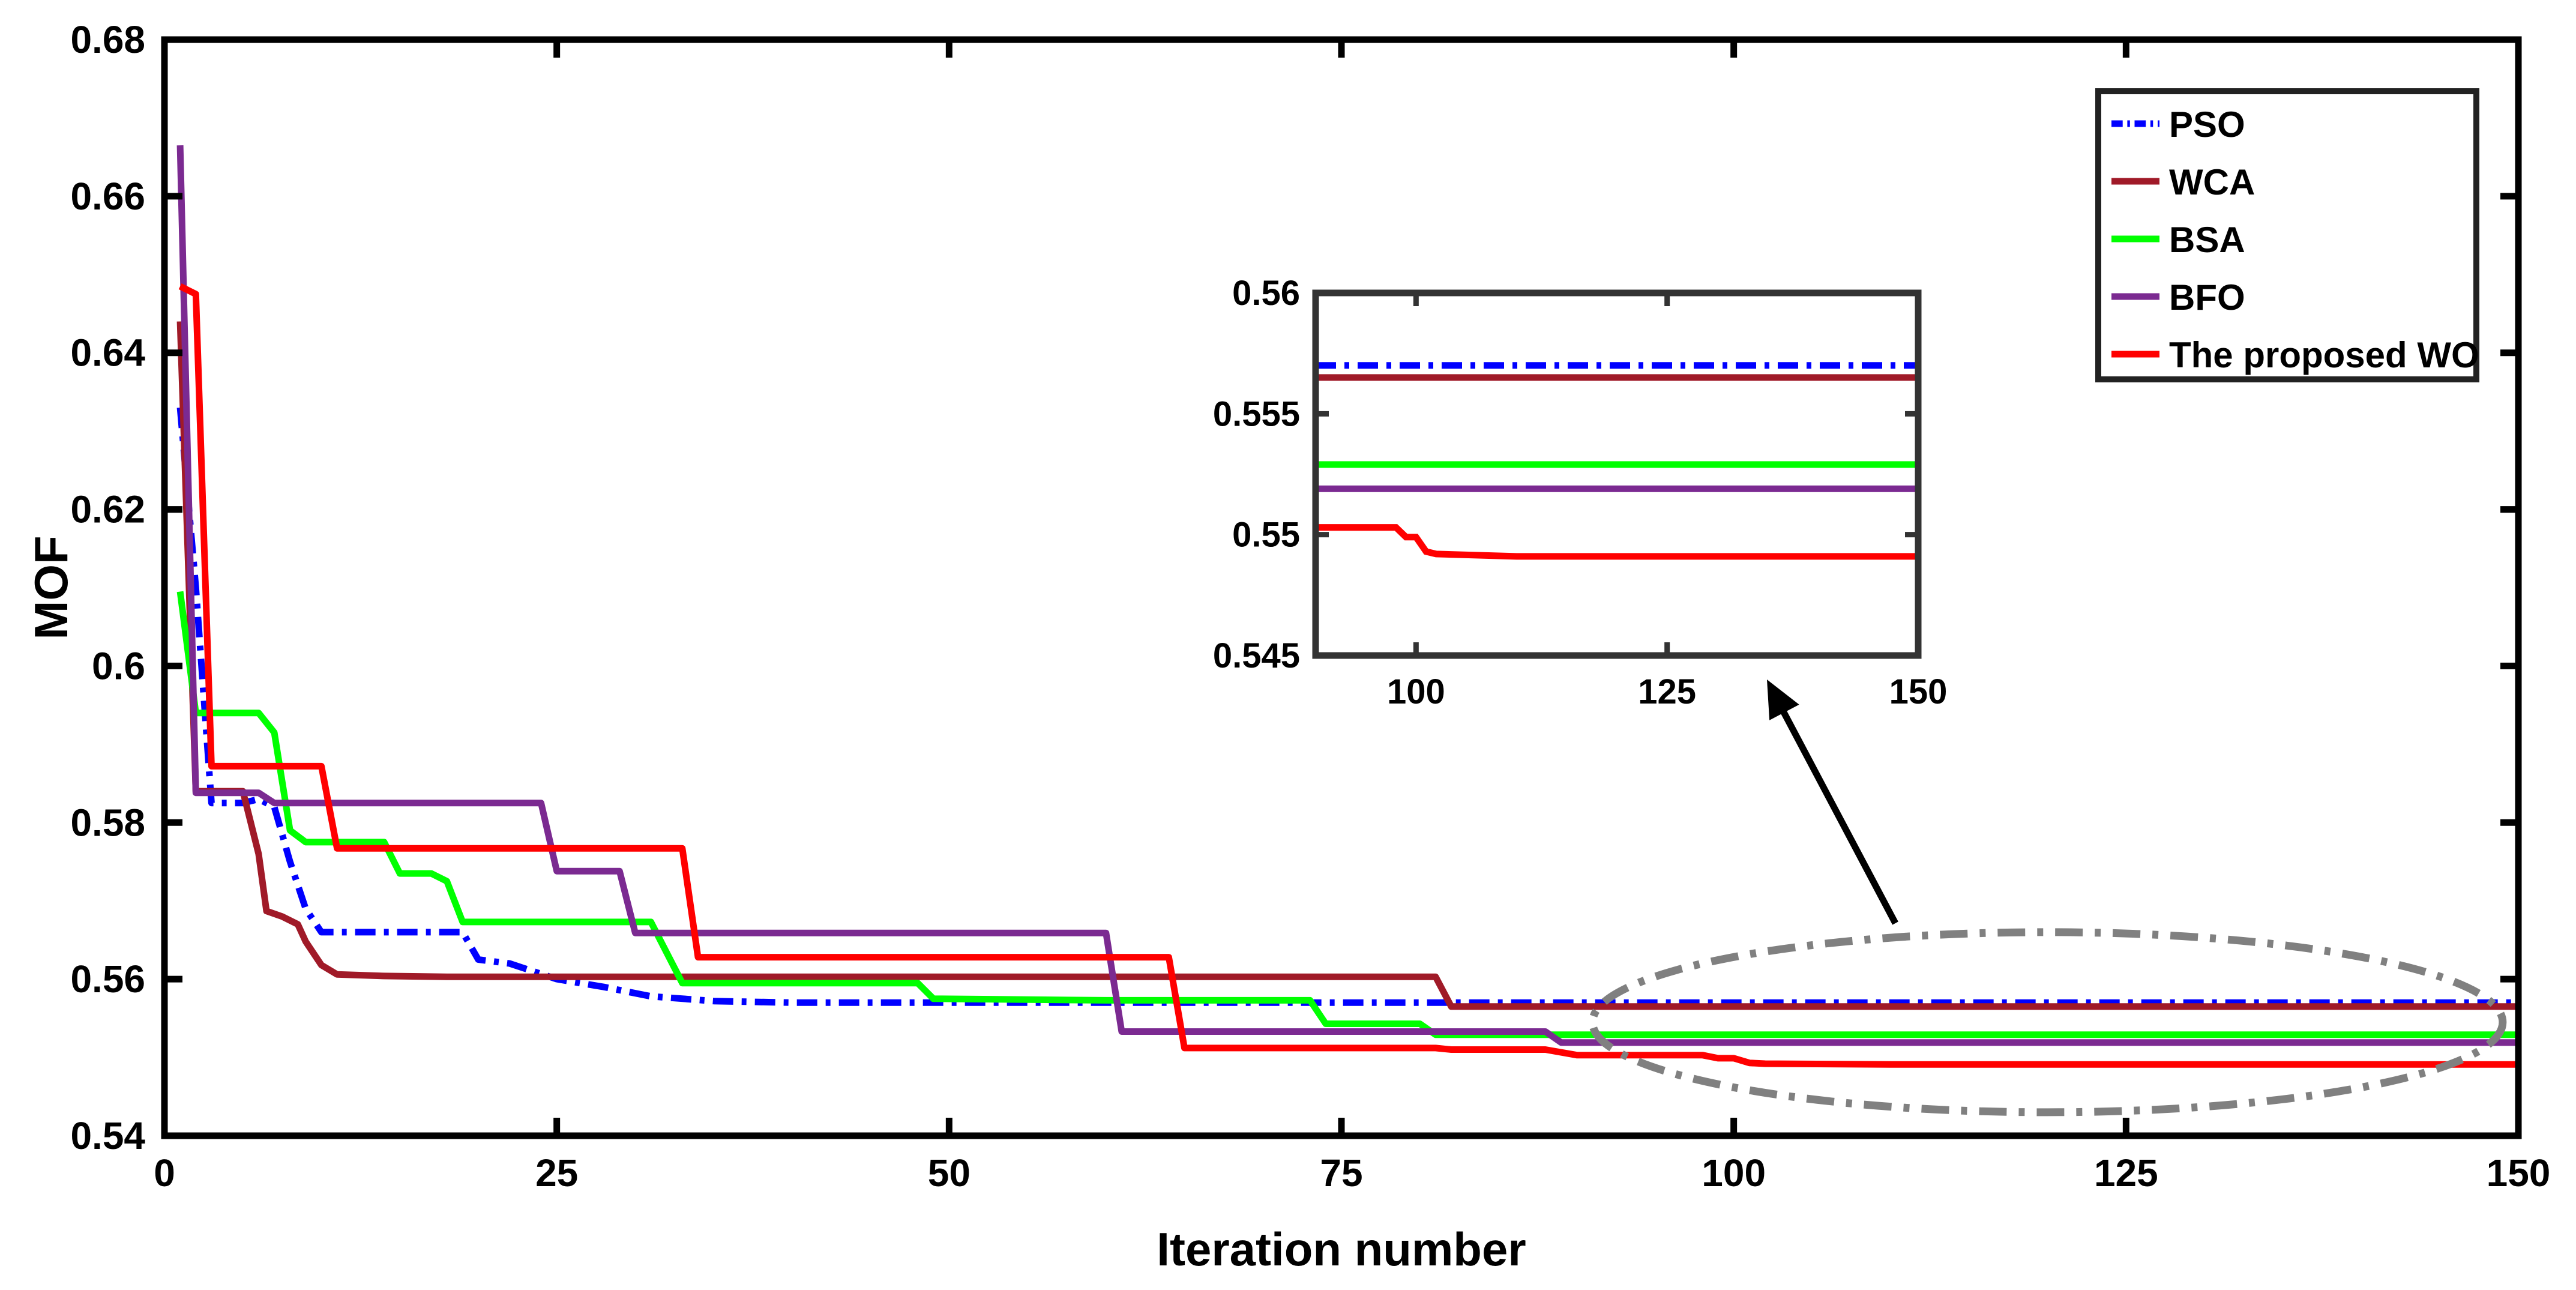 This screenshot has height=1290, width=2576. Describe the element at coordinates (556, 1173) in the screenshot. I see `x-tick-label: 25` at that location.